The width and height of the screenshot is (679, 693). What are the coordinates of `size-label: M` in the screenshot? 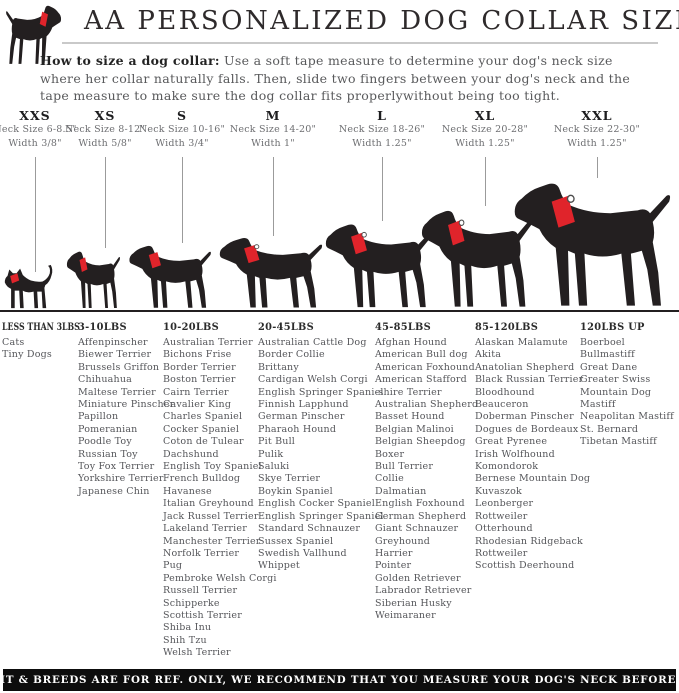 It's located at (273, 115).